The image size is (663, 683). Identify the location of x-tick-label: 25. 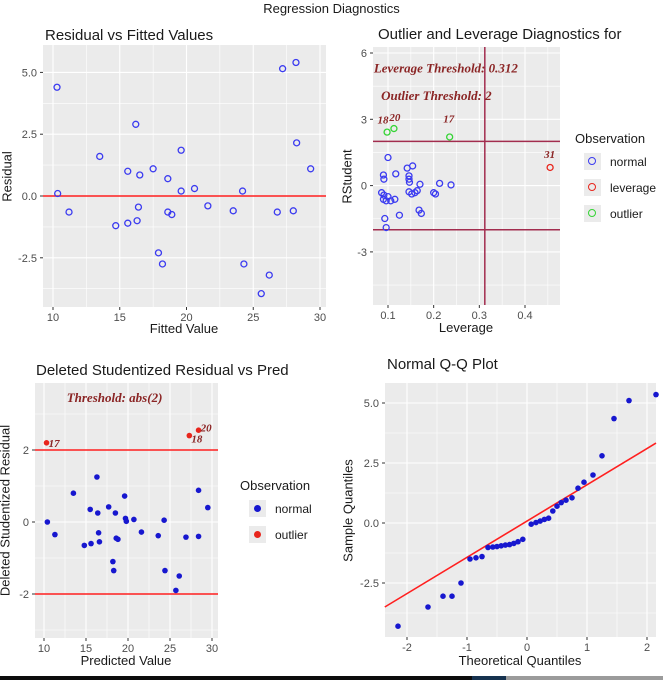
(253, 318).